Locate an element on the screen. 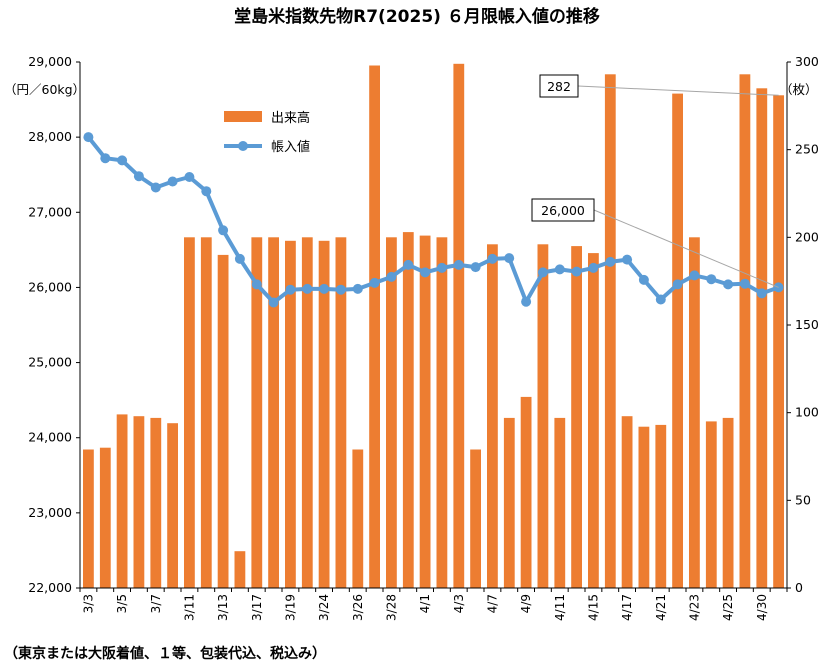 This screenshot has height=665, width=835. legend: 出来高 帳入値 is located at coordinates (277, 132).